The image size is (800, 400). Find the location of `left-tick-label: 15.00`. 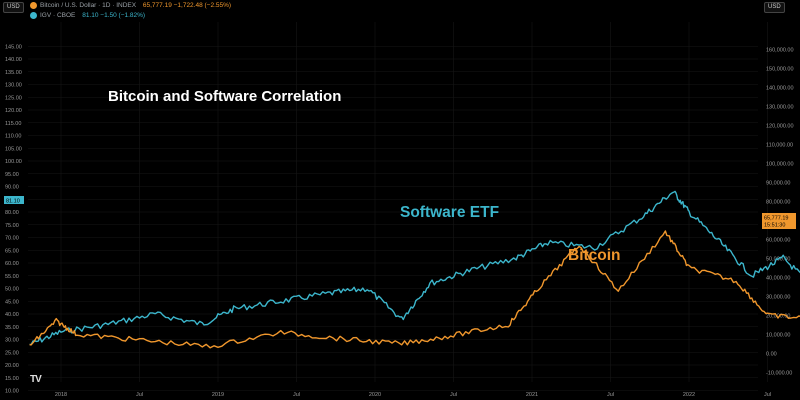

left-tick-label: 15.00 is located at coordinates (12, 379).